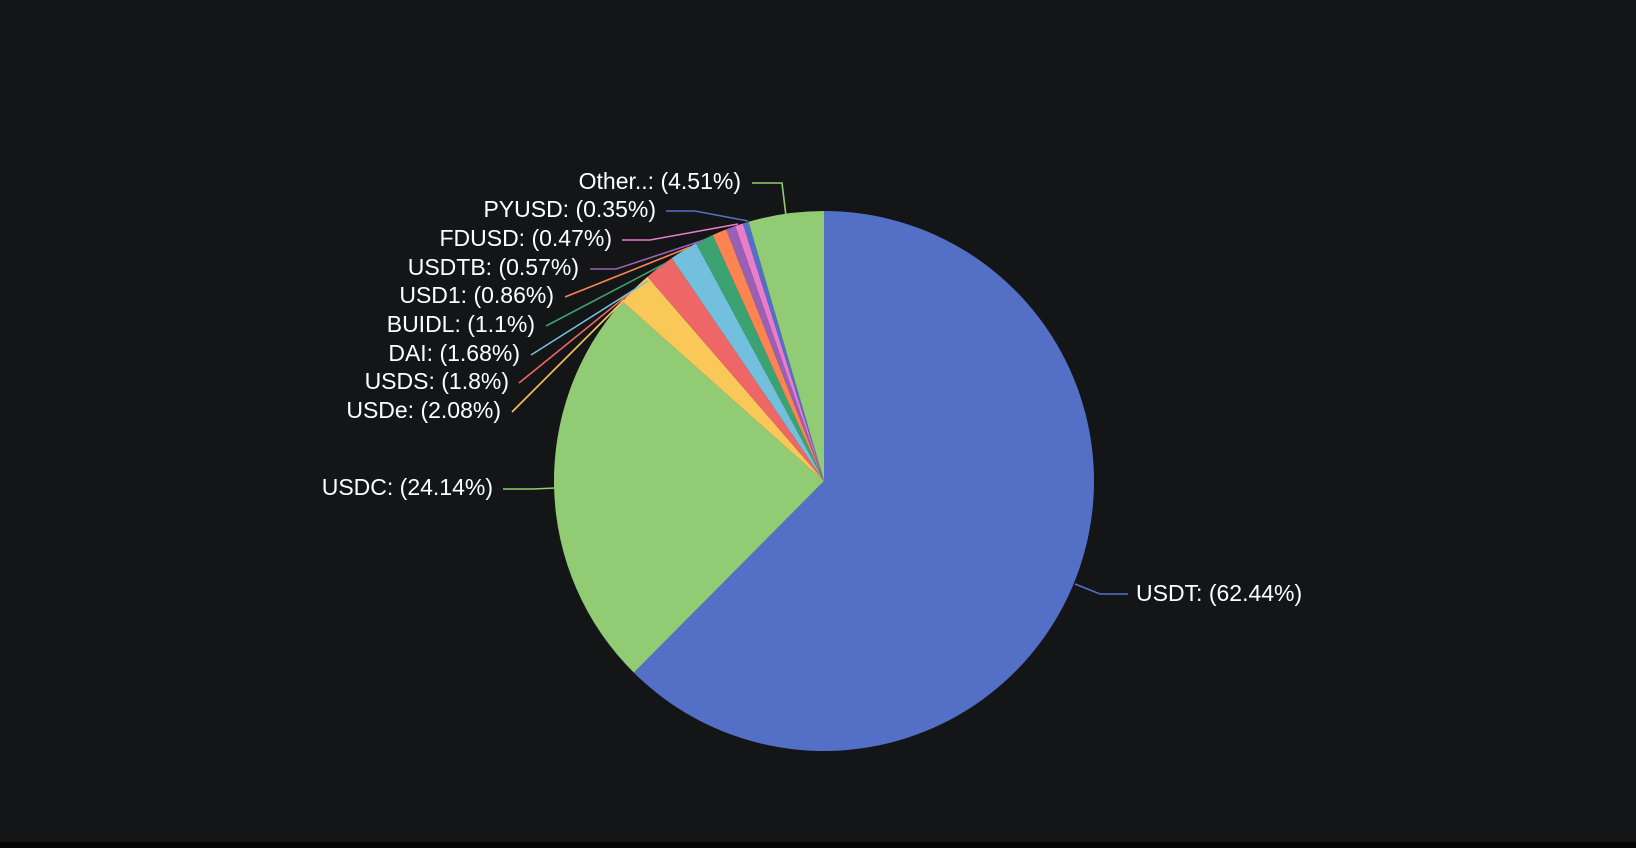 Image resolution: width=1636 pixels, height=848 pixels. What do you see at coordinates (1219, 593) in the screenshot?
I see `slice-label-usdt: USDT: (62.44%)` at bounding box center [1219, 593].